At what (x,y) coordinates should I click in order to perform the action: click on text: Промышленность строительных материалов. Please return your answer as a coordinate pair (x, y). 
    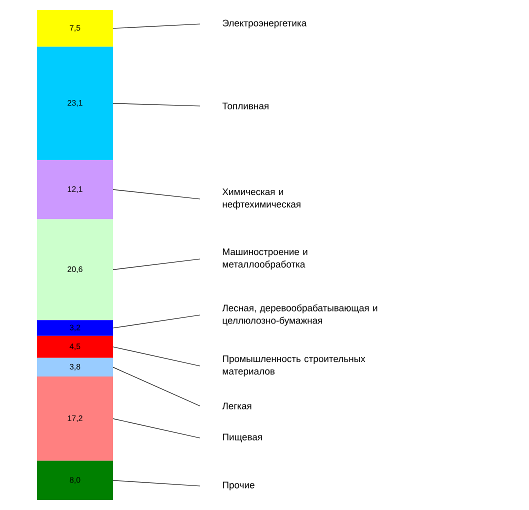
    Looking at the image, I should click on (294, 366).